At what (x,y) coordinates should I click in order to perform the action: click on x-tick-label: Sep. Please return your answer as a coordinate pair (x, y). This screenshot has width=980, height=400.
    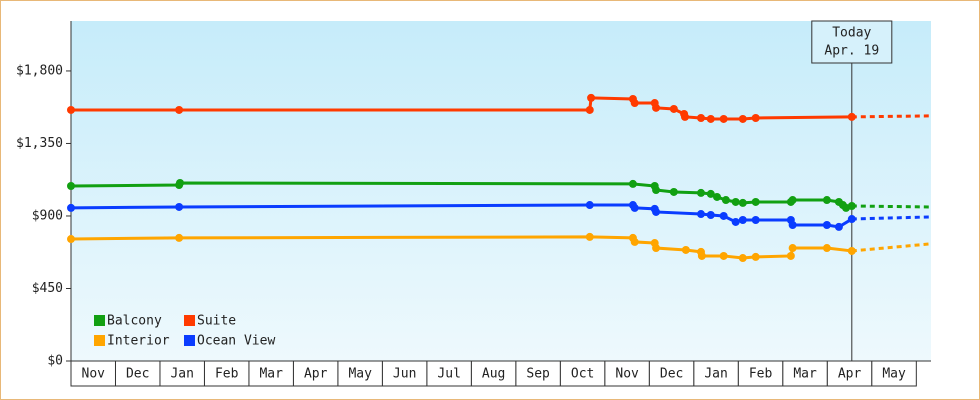
    Looking at the image, I should click on (538, 374).